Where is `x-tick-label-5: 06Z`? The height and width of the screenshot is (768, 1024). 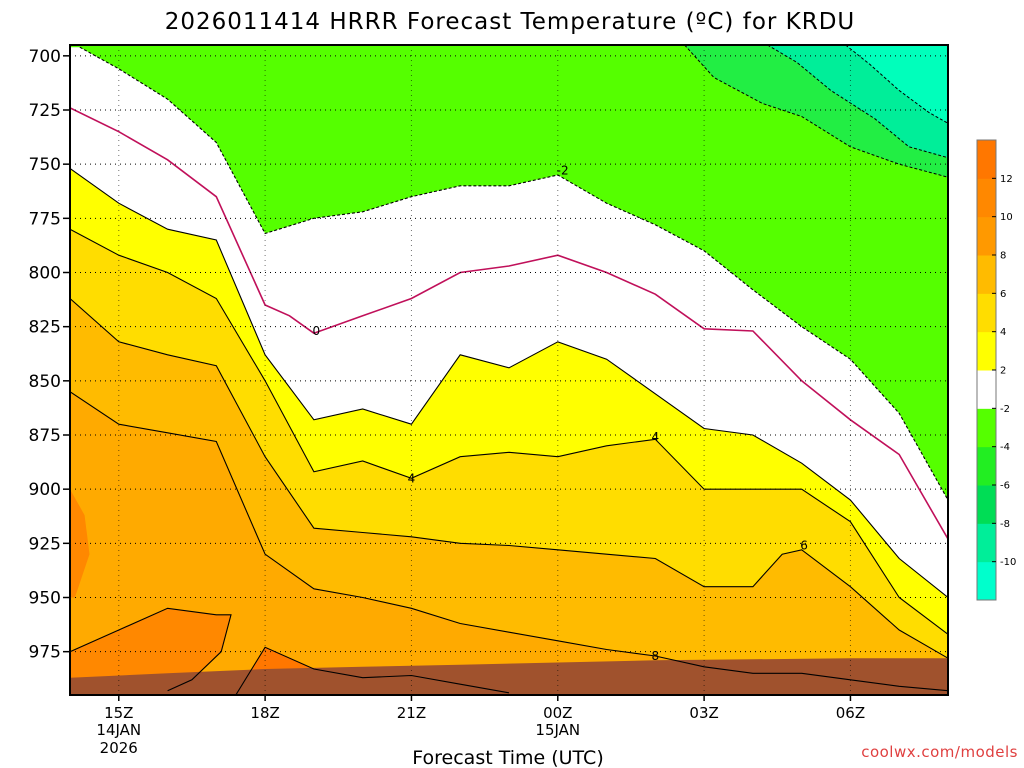
x-tick-label-5: 06Z is located at coordinates (850, 713).